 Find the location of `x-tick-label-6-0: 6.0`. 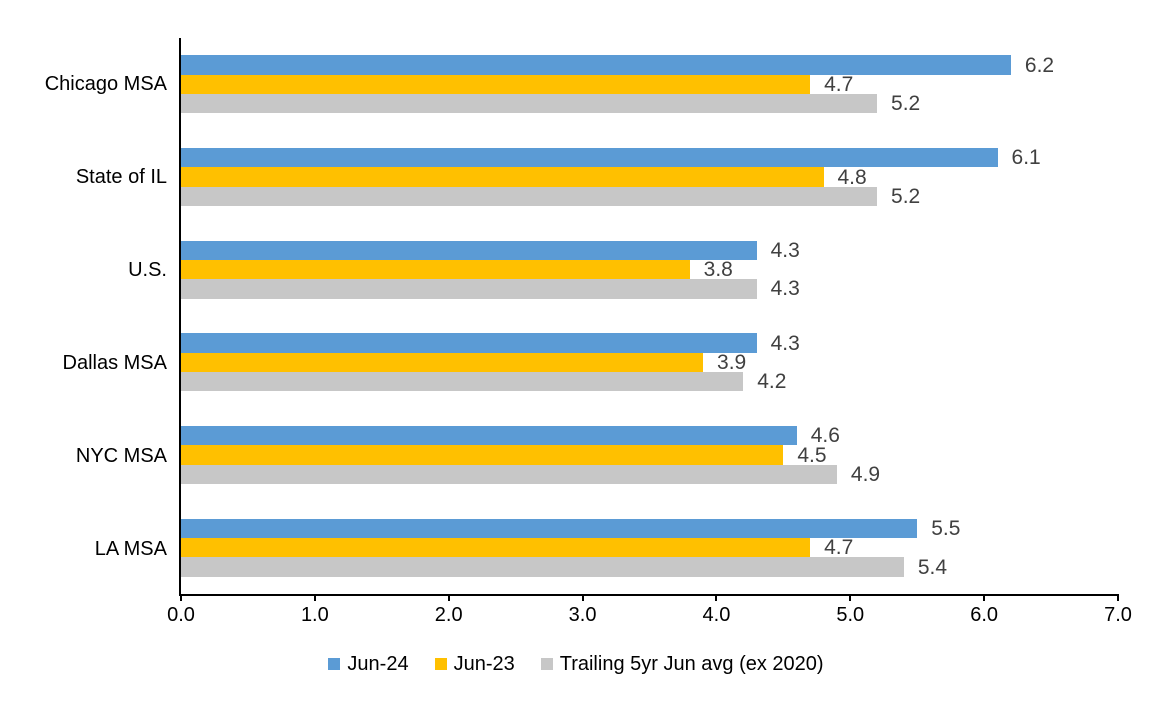

x-tick-label-6-0: 6.0 is located at coordinates (984, 615).